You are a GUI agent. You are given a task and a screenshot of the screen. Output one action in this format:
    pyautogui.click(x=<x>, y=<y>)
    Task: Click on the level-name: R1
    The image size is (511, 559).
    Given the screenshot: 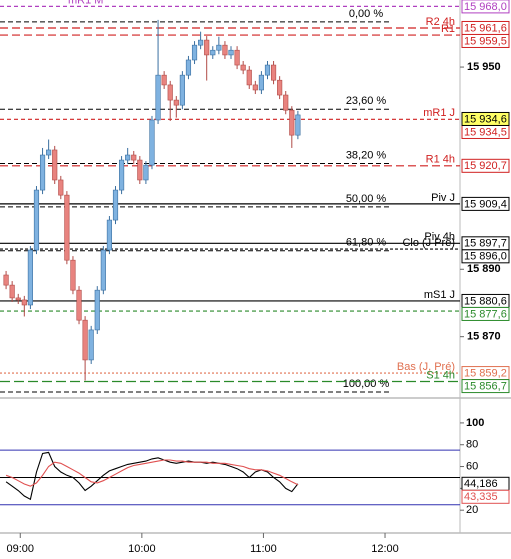 What is the action you would take?
    pyautogui.click(x=448, y=29)
    